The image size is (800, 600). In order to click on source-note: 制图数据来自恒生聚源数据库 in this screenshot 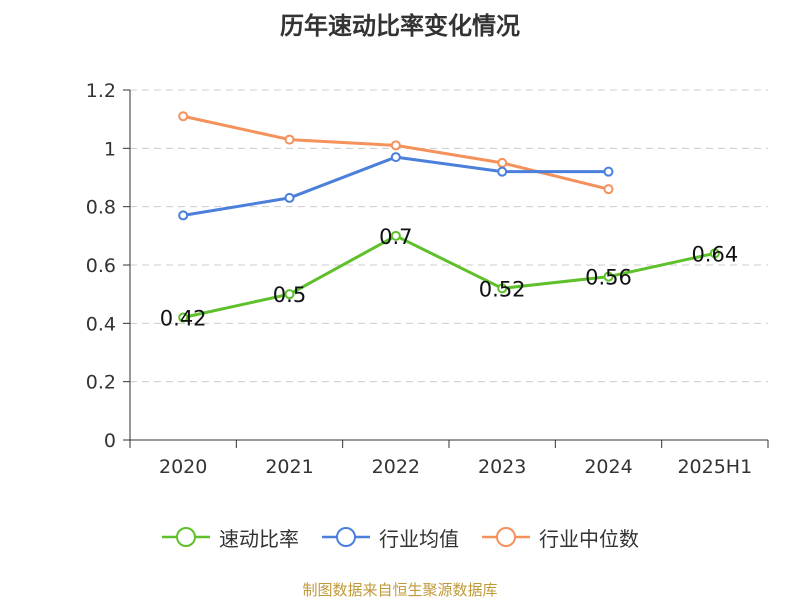, I will do `click(400, 590)`.